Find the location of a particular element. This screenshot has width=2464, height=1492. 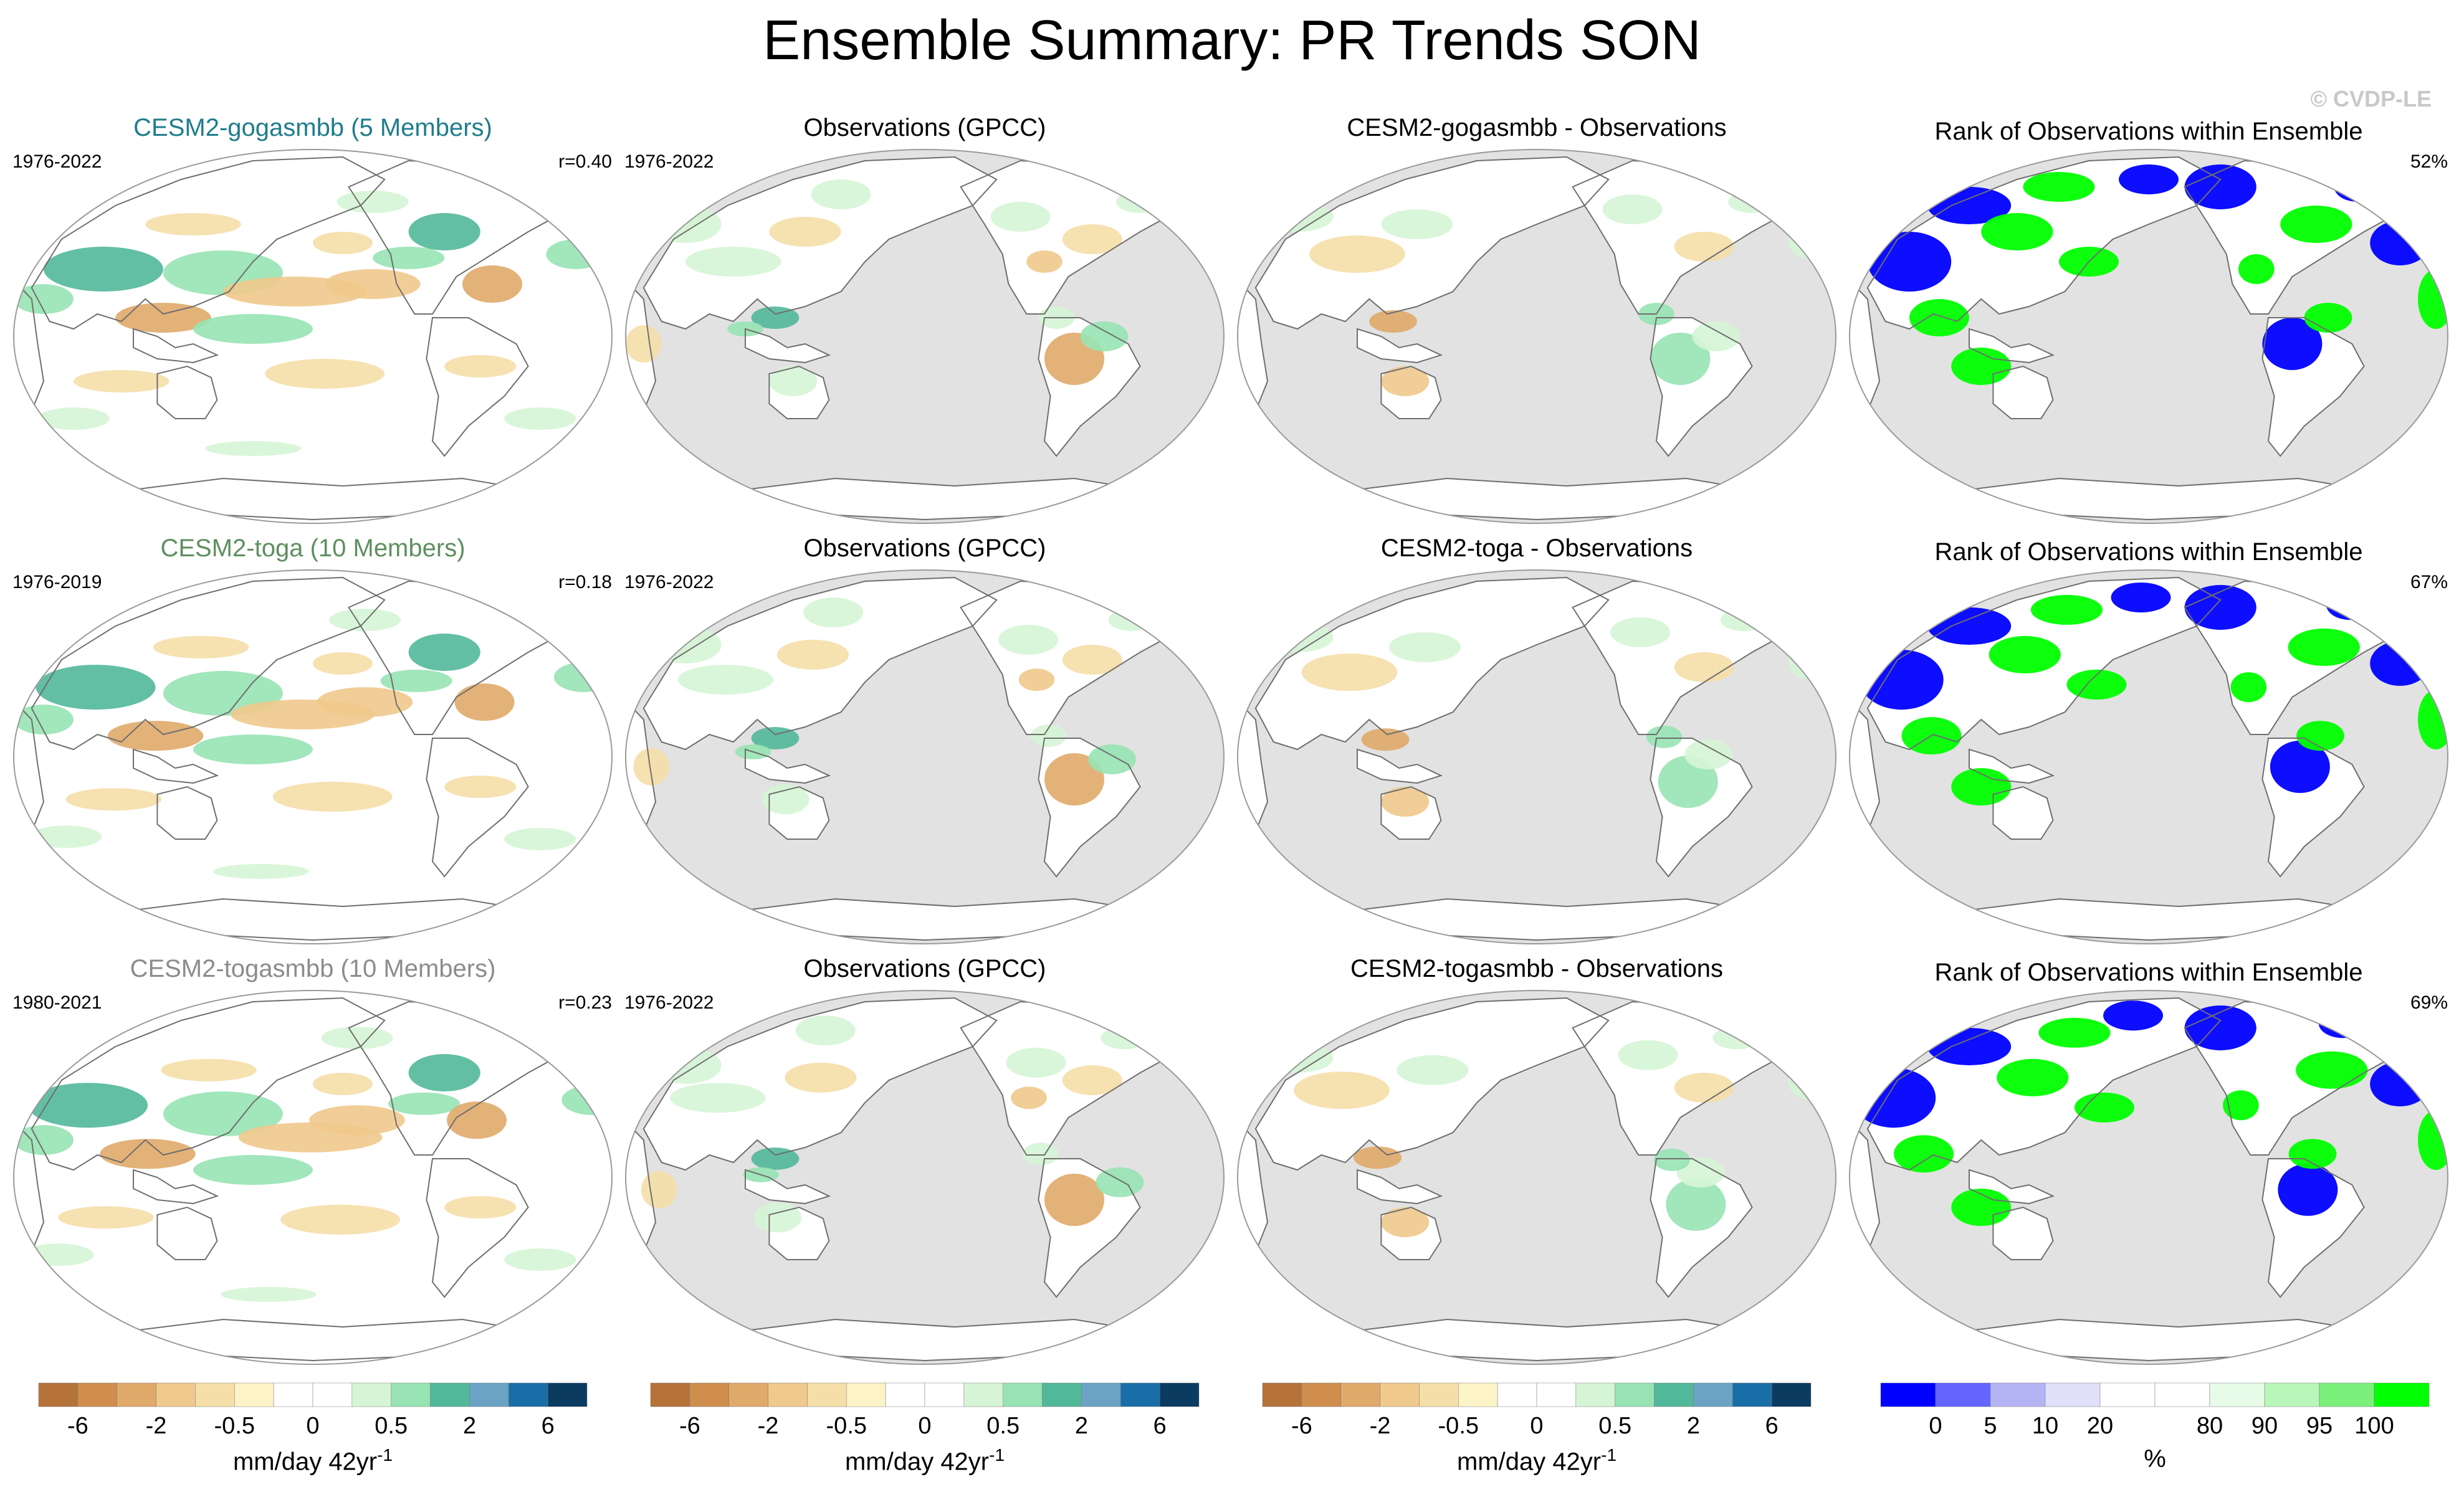

colorbar-unit-text: mm/day 42yr is located at coordinates (1529, 1462).